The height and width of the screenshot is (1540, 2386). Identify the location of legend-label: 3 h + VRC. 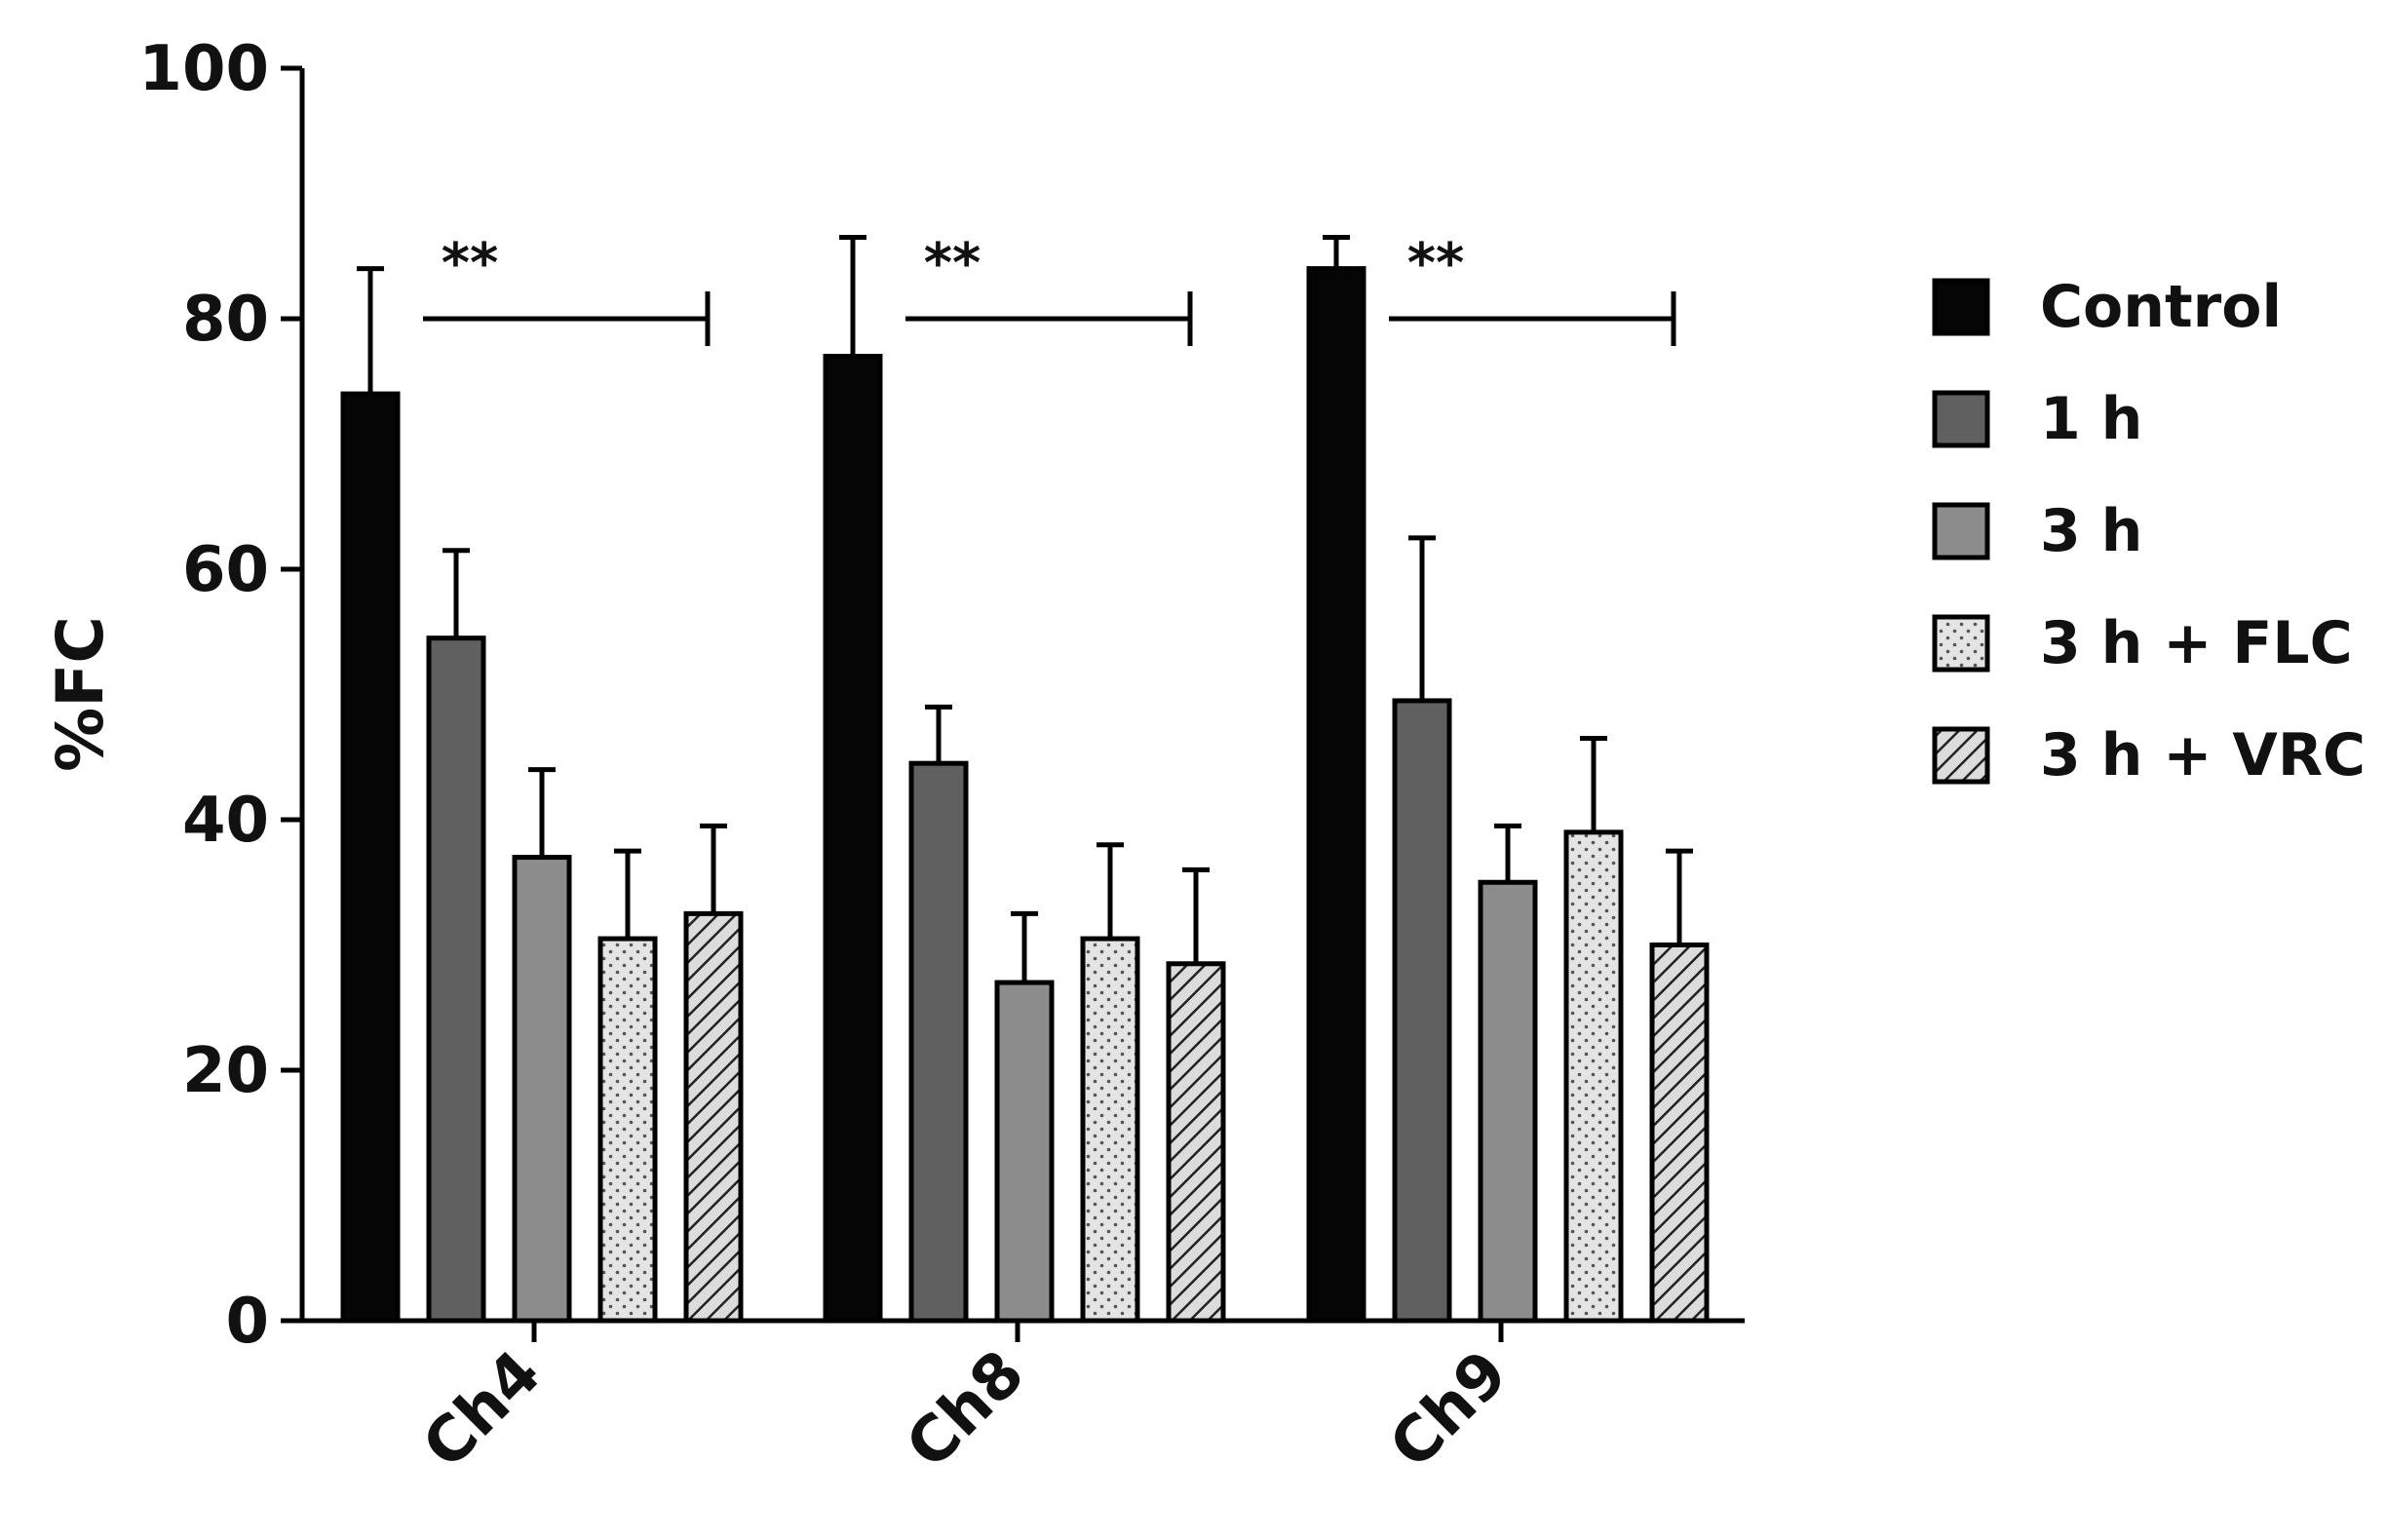
(2203, 755).